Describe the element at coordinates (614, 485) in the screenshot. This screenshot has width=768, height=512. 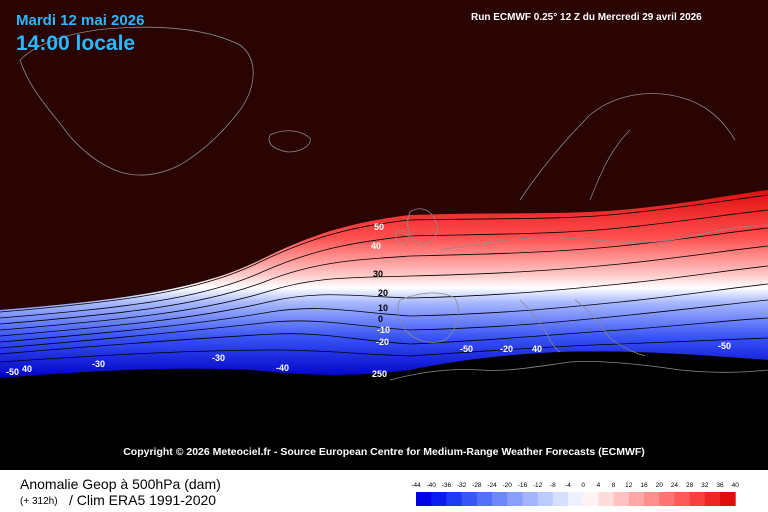
I see `scale-tick-label: 8` at that location.